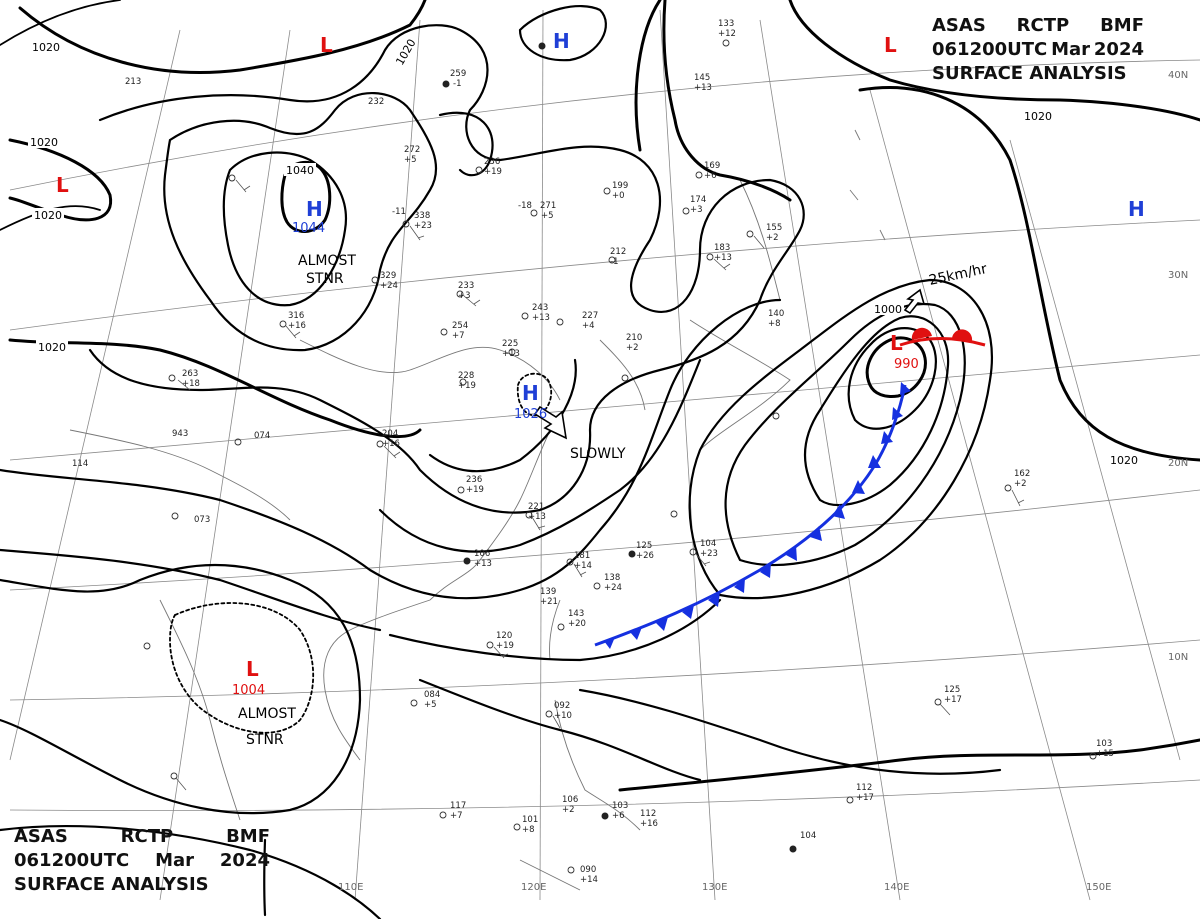 The image size is (1200, 919). I want to click on station-value: +18, so click(191, 384).